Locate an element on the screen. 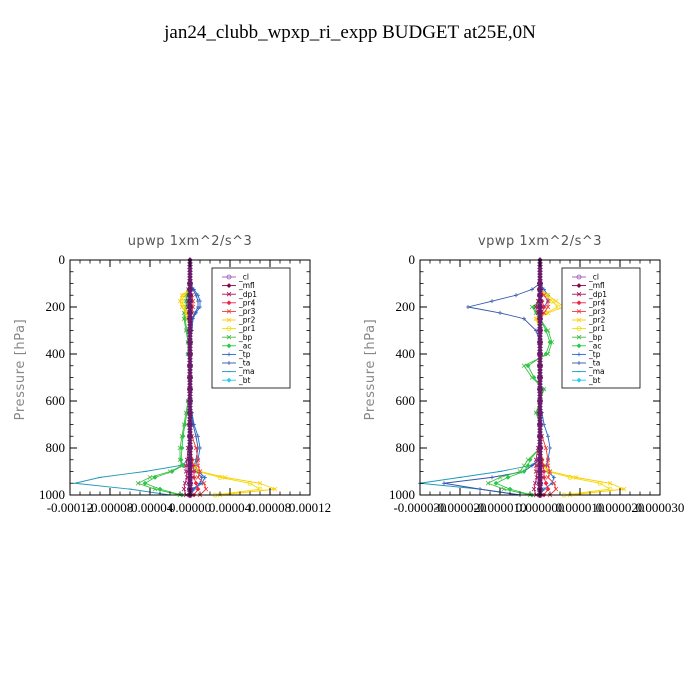 The width and height of the screenshot is (700, 700). legend-label: _dp1 is located at coordinates (247, 294).